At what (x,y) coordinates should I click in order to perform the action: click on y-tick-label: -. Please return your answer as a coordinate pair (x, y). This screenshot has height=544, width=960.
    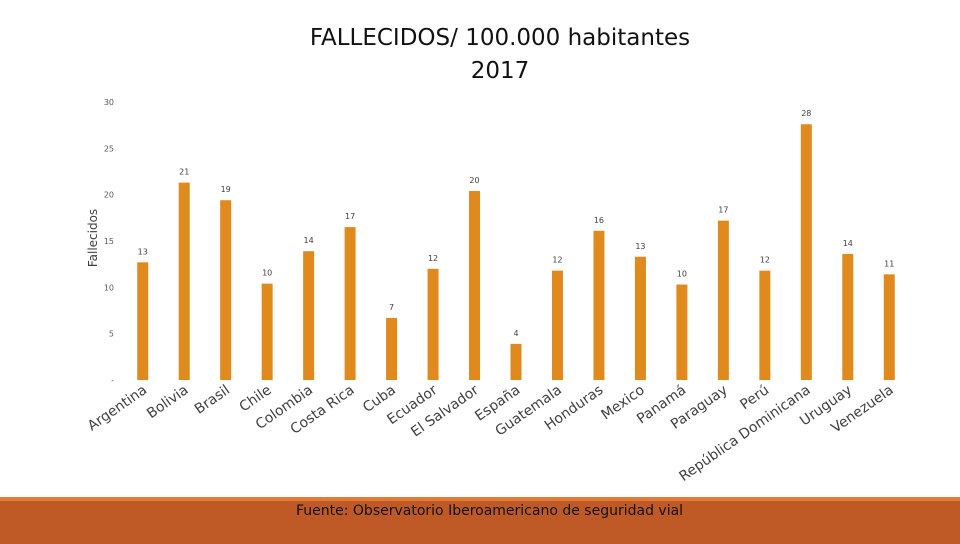
    Looking at the image, I should click on (112, 380).